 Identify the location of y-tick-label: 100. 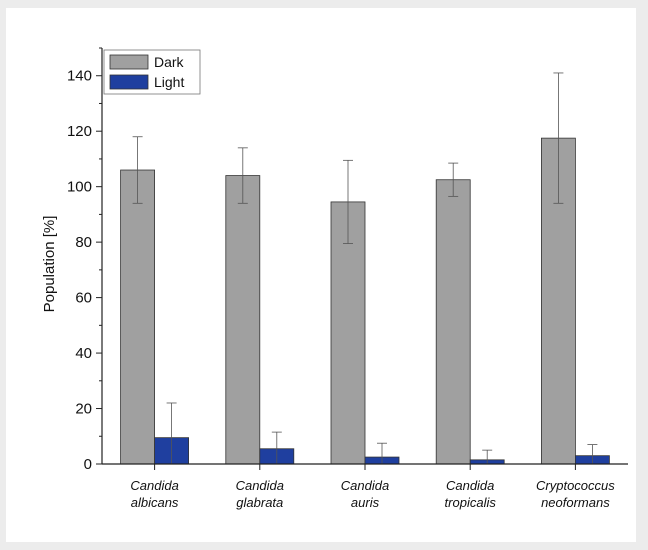
(79, 187).